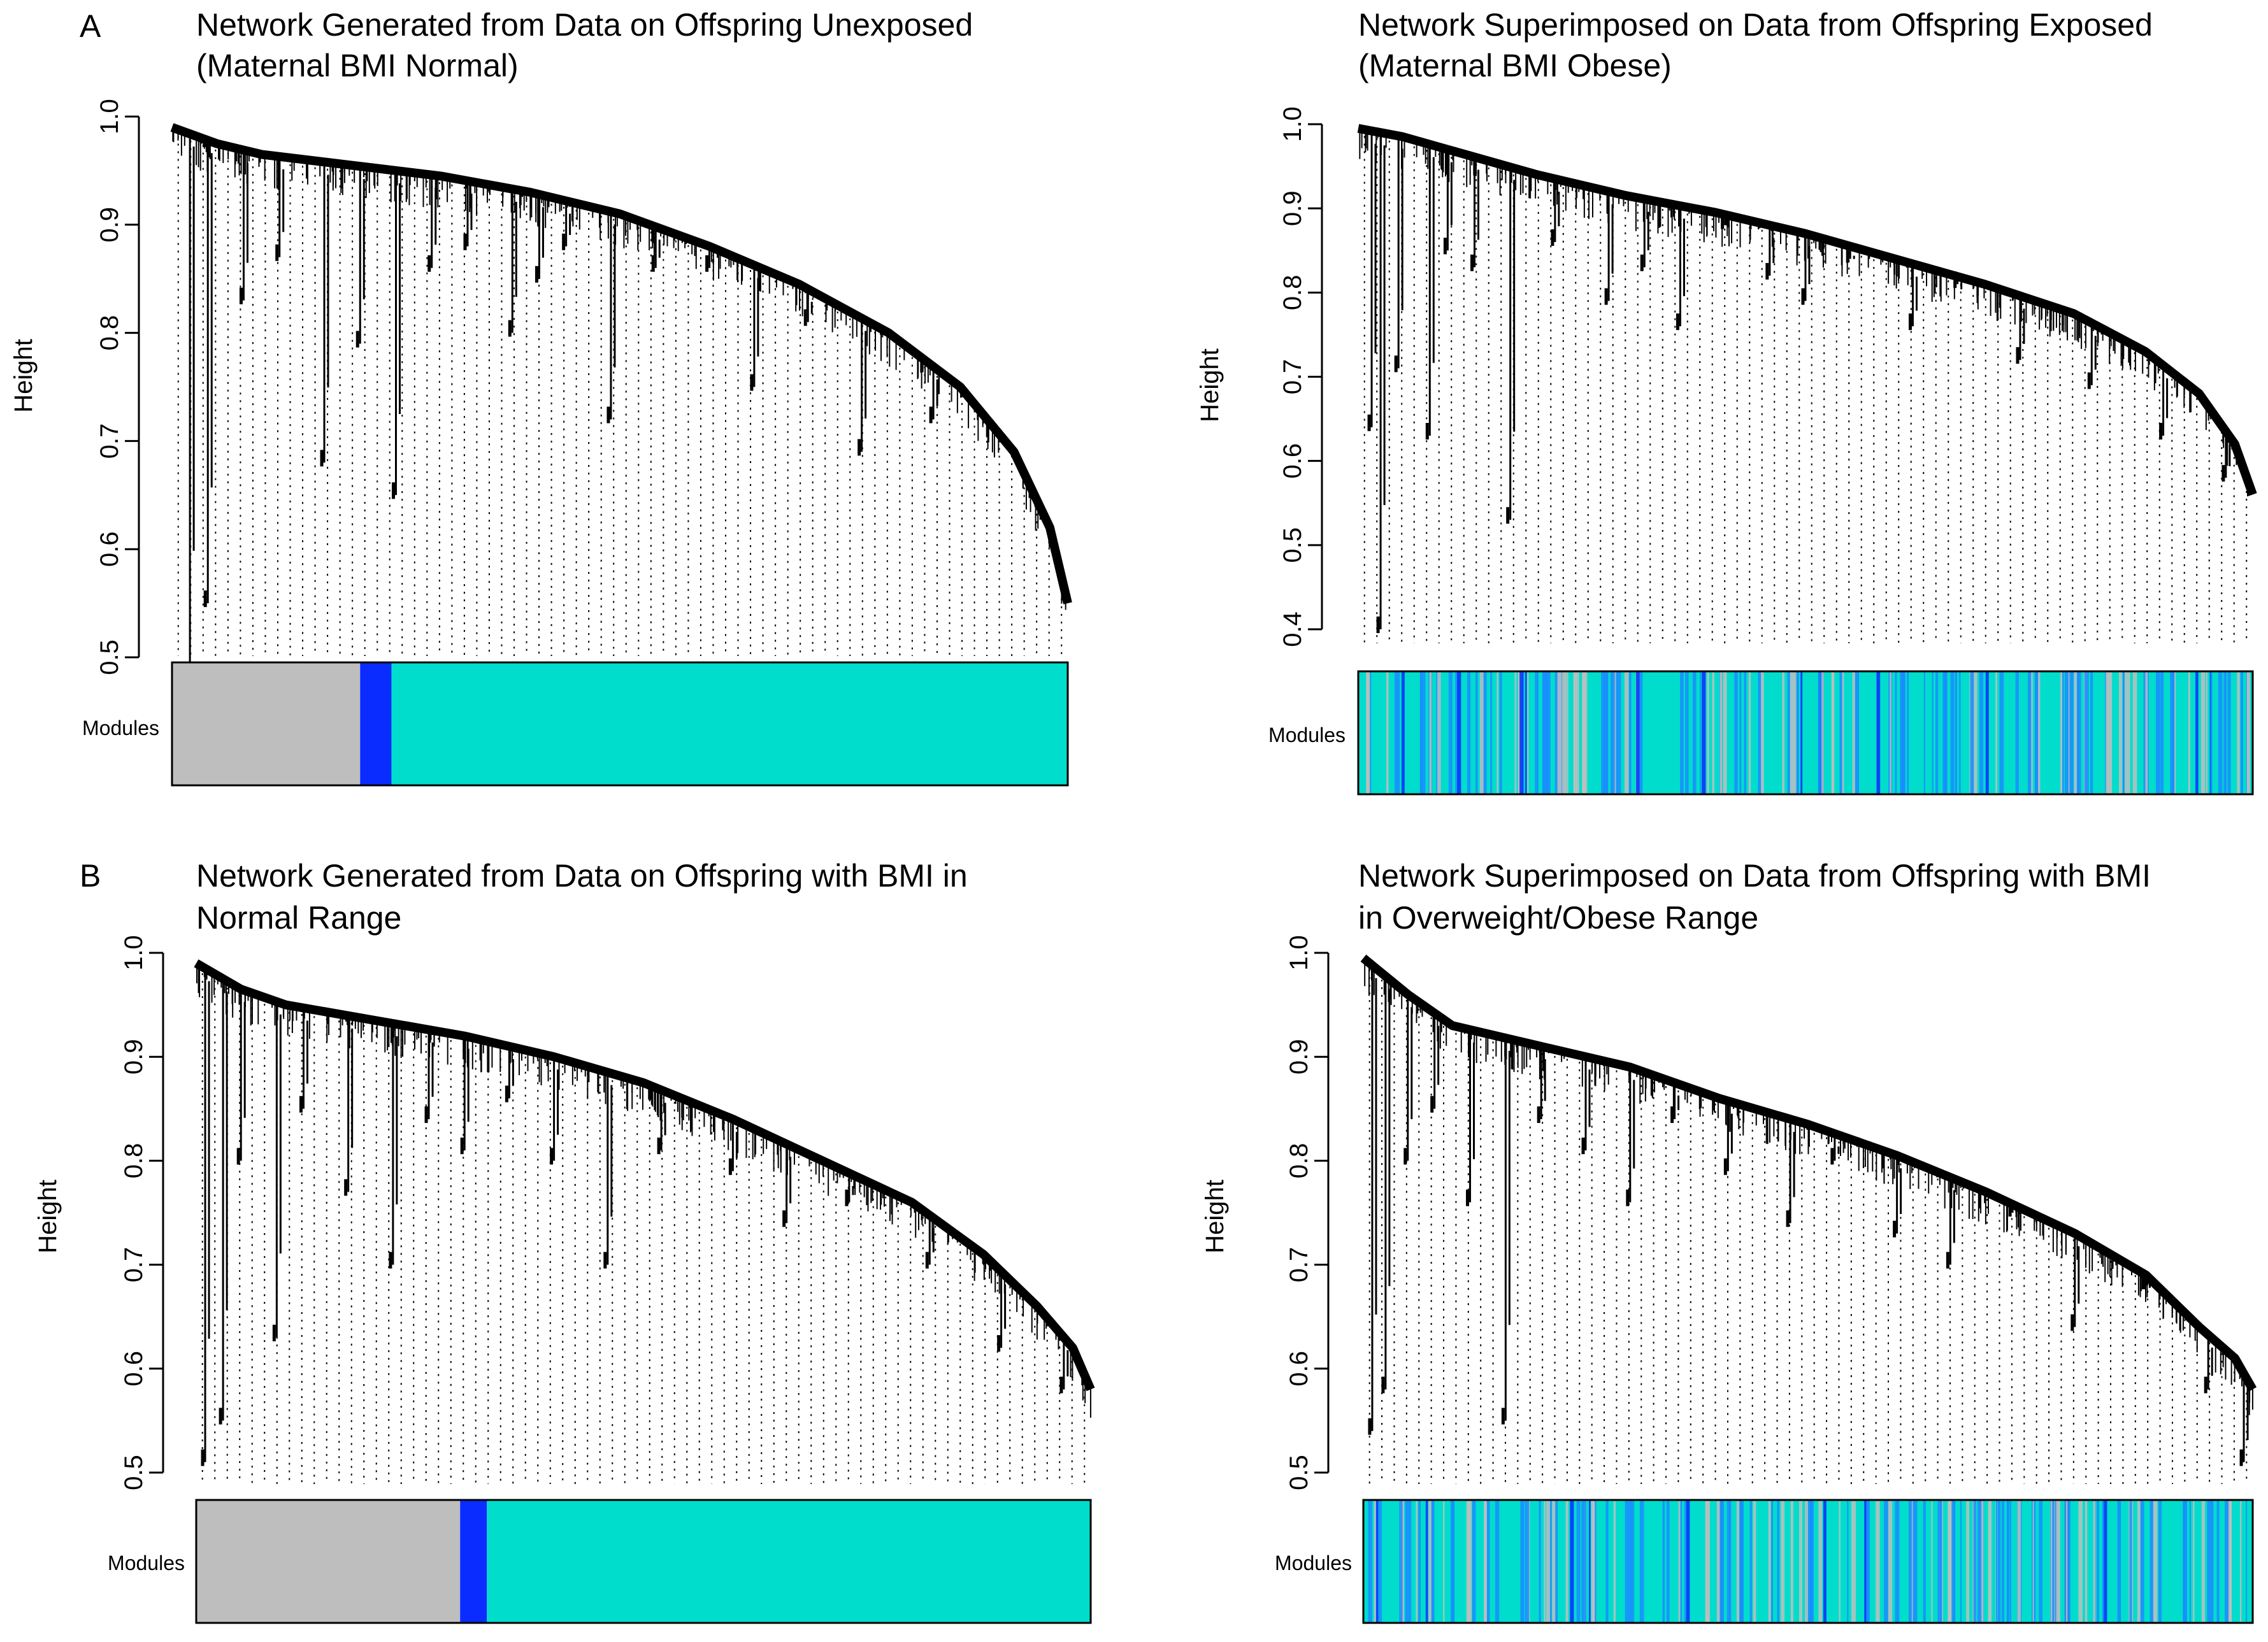 This screenshot has width=2268, height=1642. Describe the element at coordinates (1805, 732) in the screenshot. I see `module-background` at that location.